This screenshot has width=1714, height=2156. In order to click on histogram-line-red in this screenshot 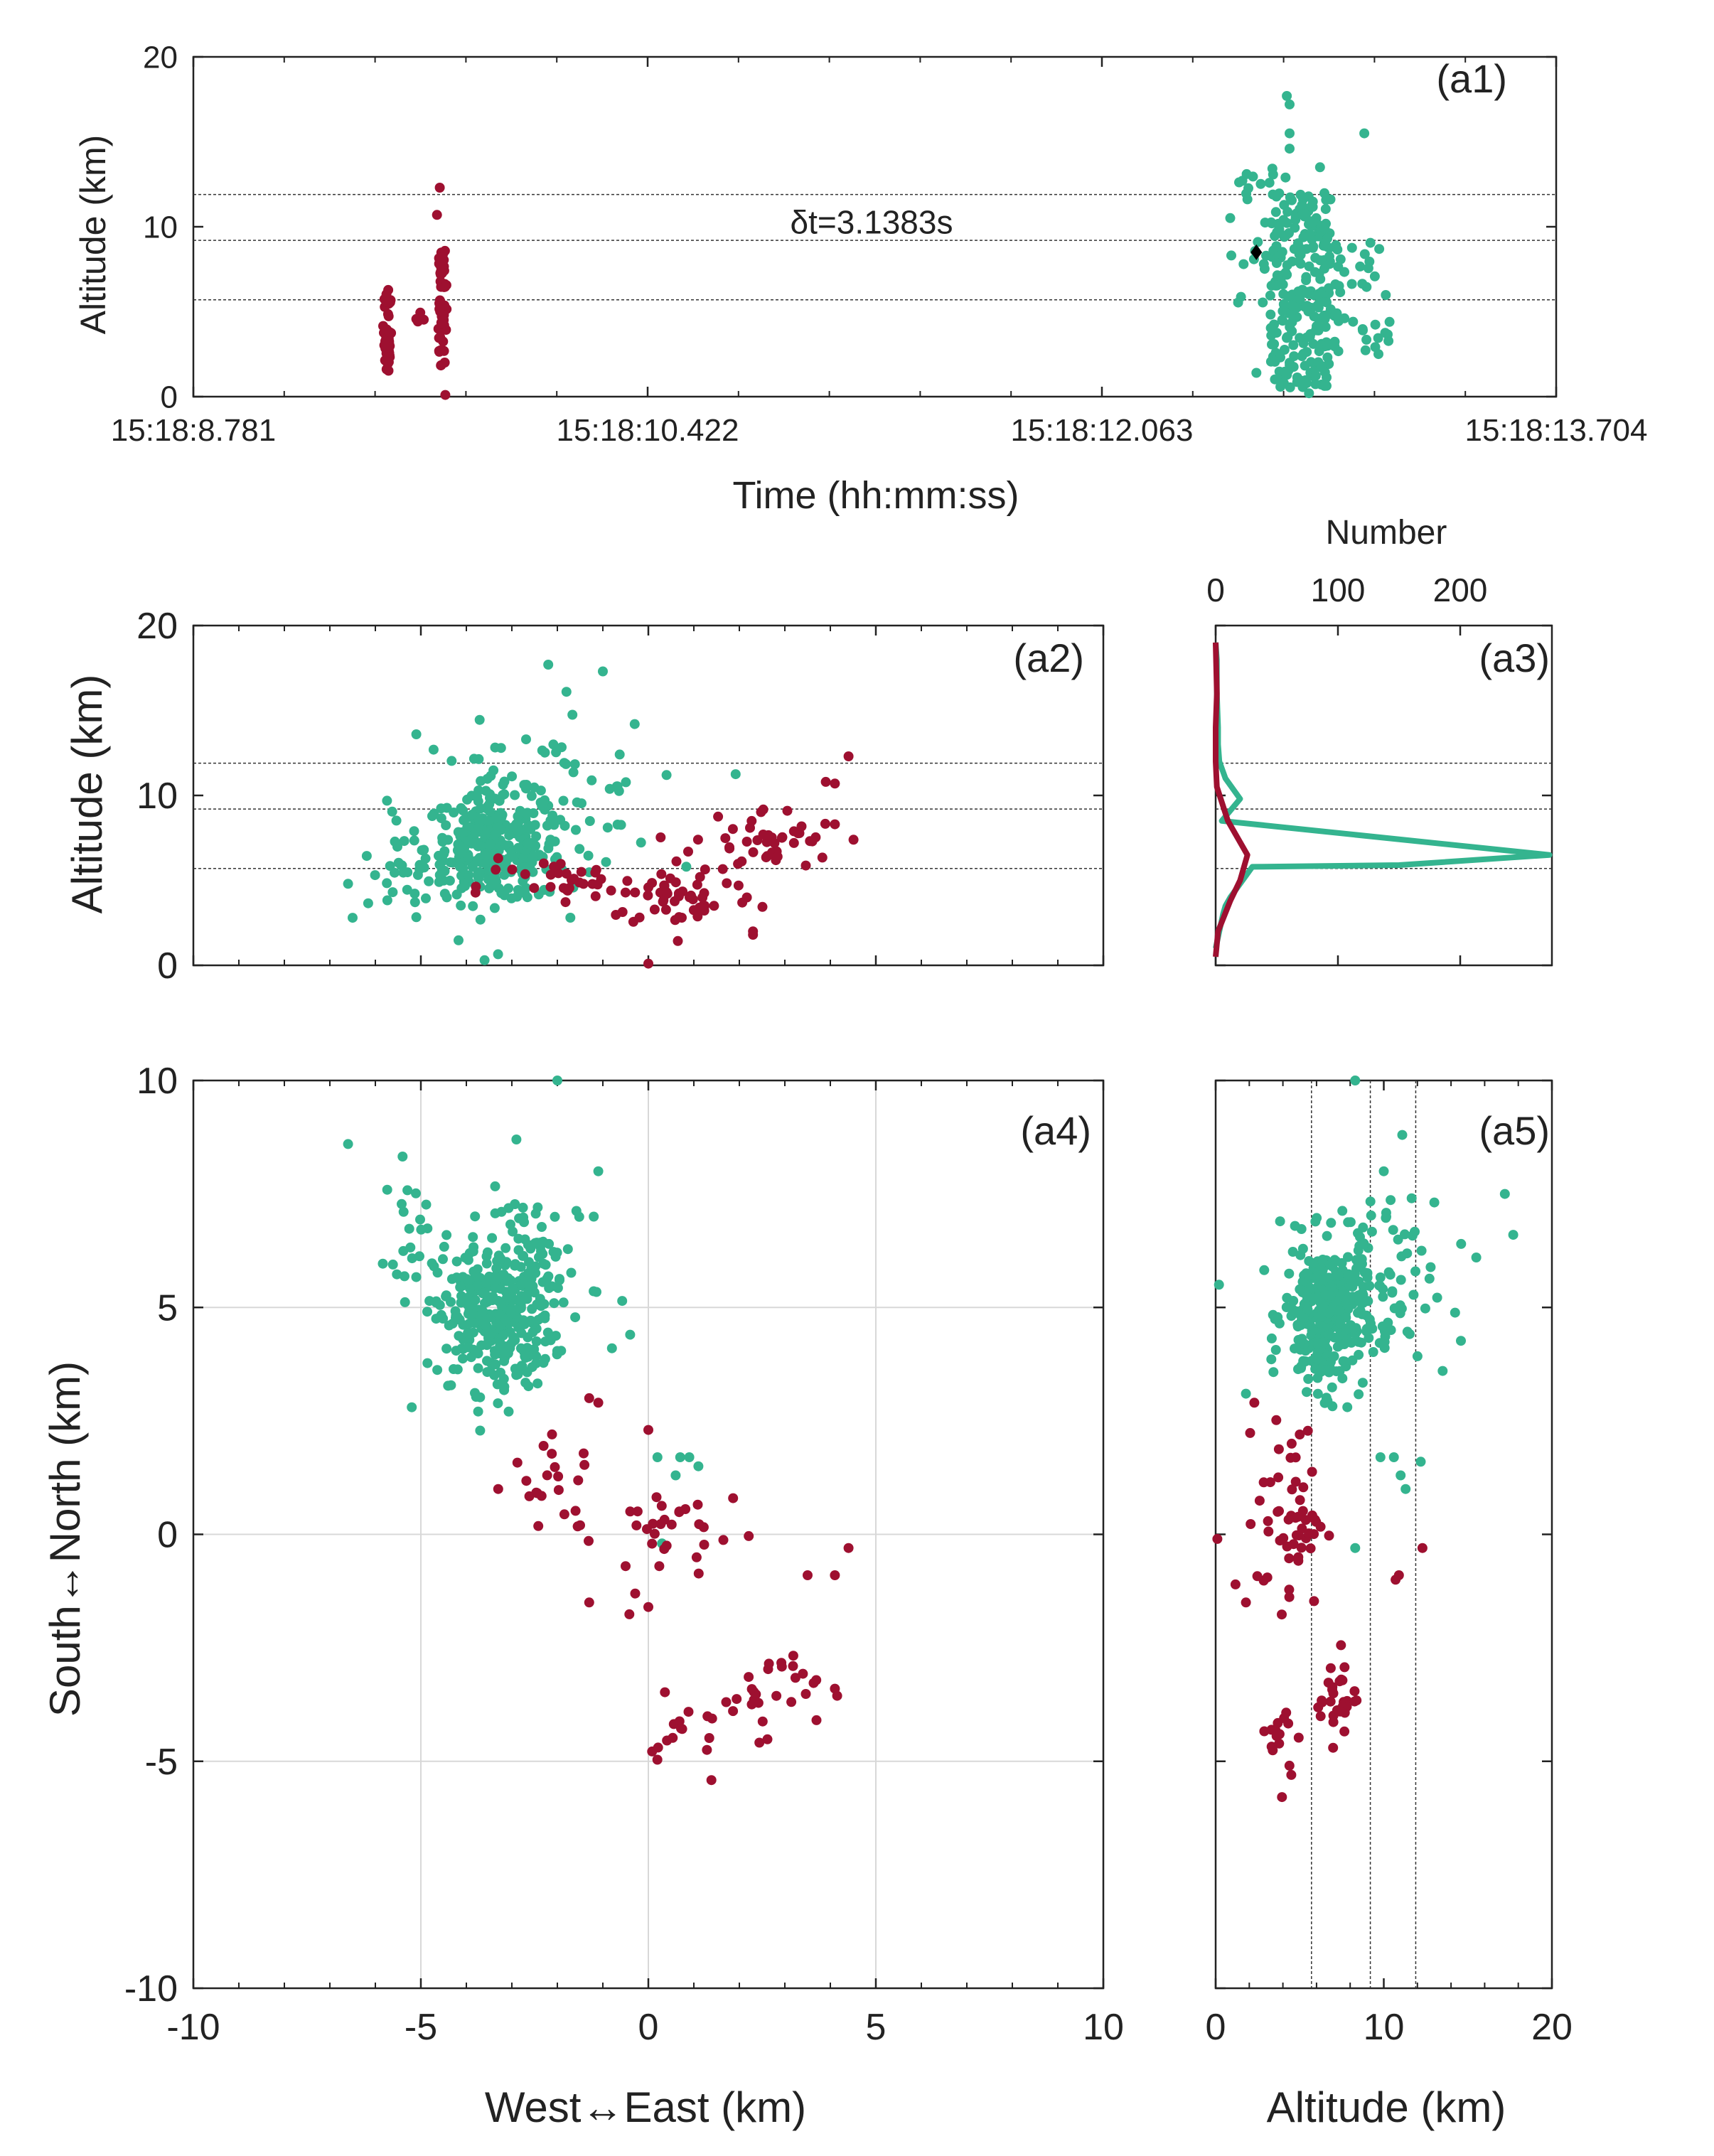, I will do `click(1231, 800)`.